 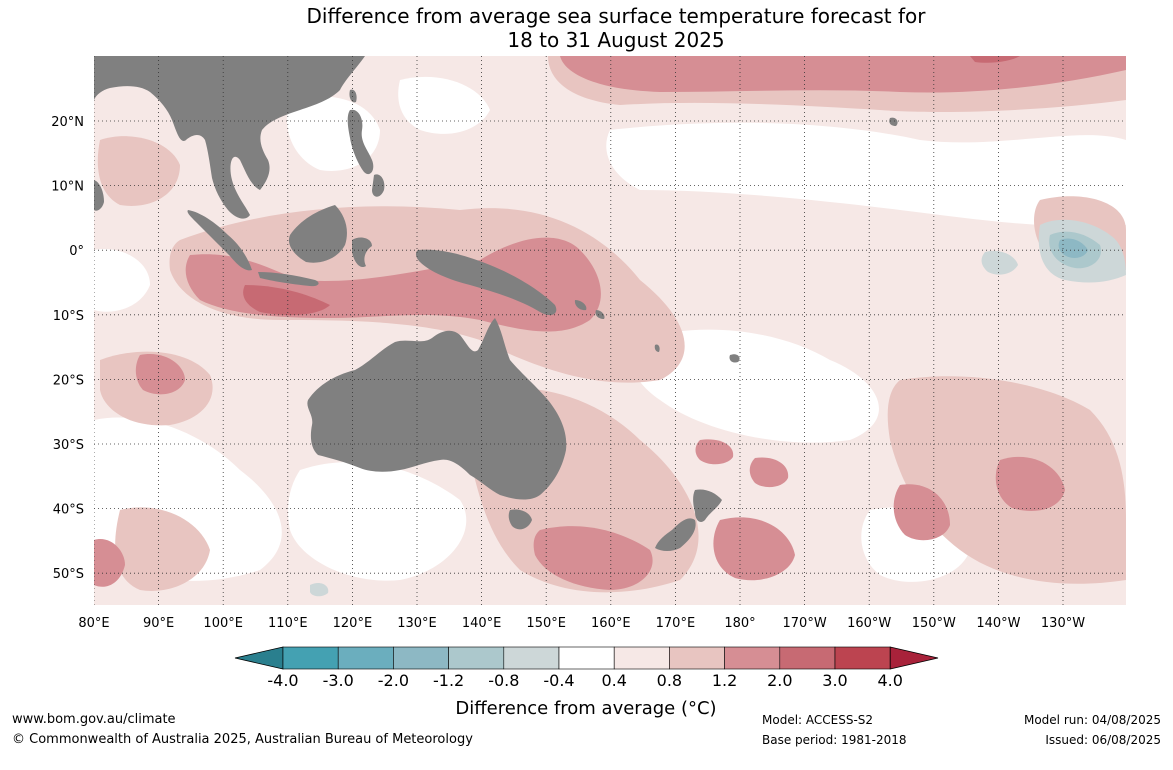 I want to click on longitude-tick-label: 130°E, so click(x=417, y=623).